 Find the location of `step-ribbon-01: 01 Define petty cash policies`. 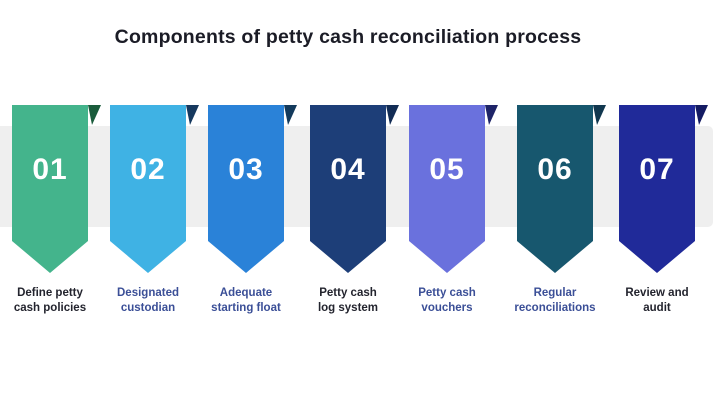

step-ribbon-01: 01 Define petty cash policies is located at coordinates (56, 212).